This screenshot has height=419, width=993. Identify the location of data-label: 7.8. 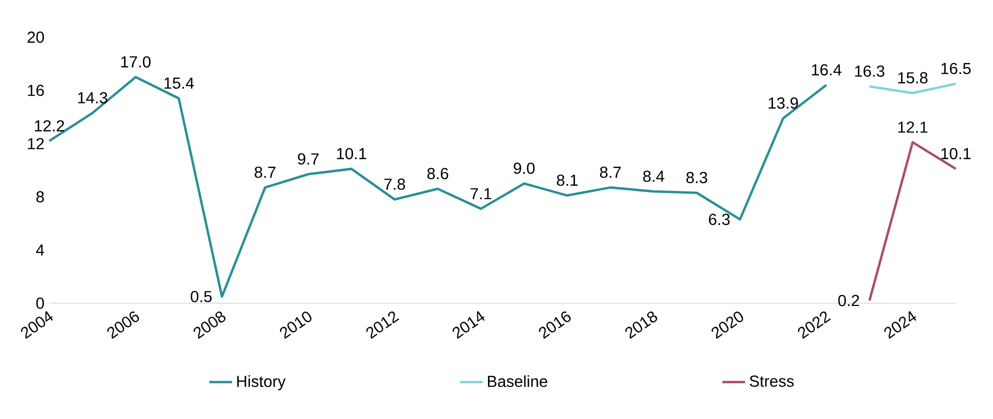
(395, 184).